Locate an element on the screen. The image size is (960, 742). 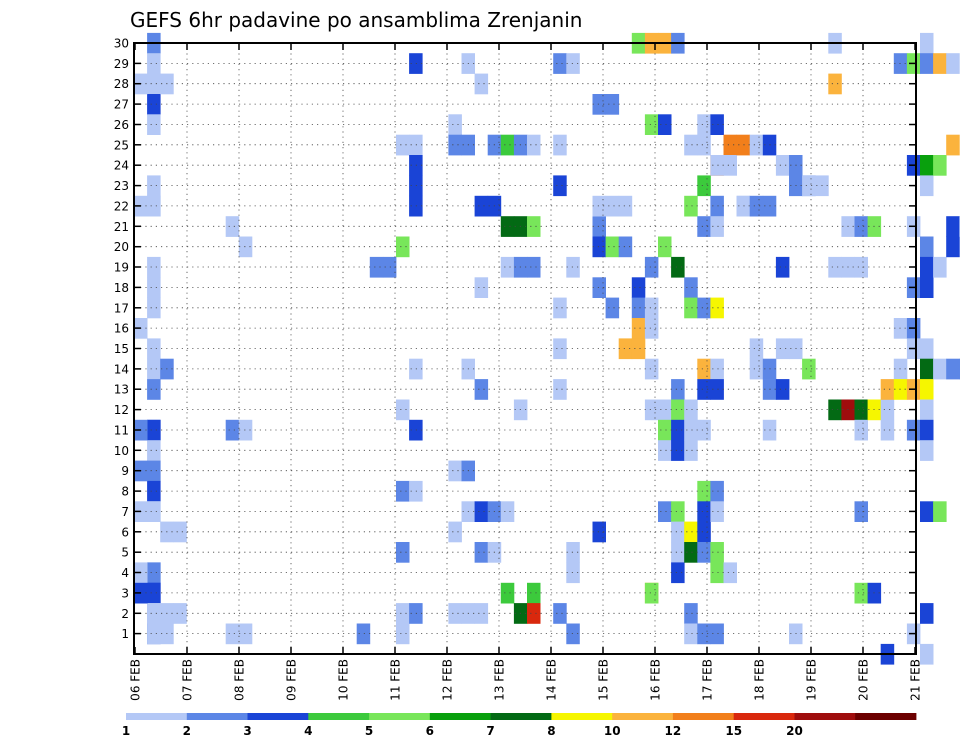
y-tick-label: 20 is located at coordinates (121, 247).